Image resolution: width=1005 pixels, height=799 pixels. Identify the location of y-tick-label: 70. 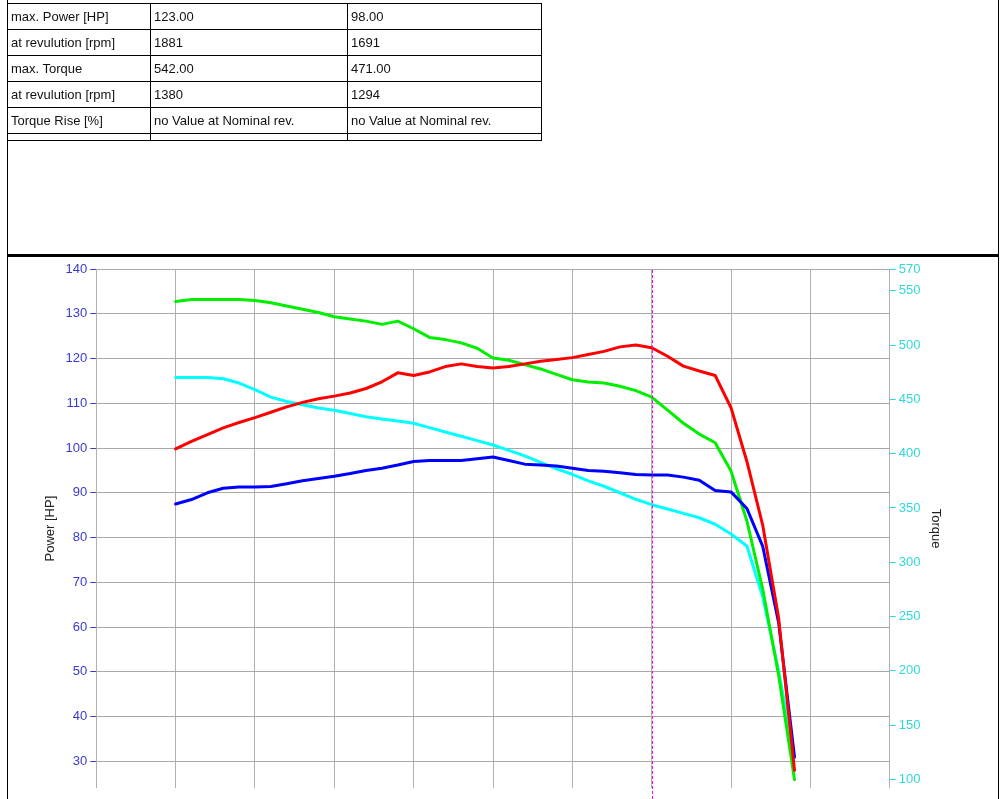
(80, 581).